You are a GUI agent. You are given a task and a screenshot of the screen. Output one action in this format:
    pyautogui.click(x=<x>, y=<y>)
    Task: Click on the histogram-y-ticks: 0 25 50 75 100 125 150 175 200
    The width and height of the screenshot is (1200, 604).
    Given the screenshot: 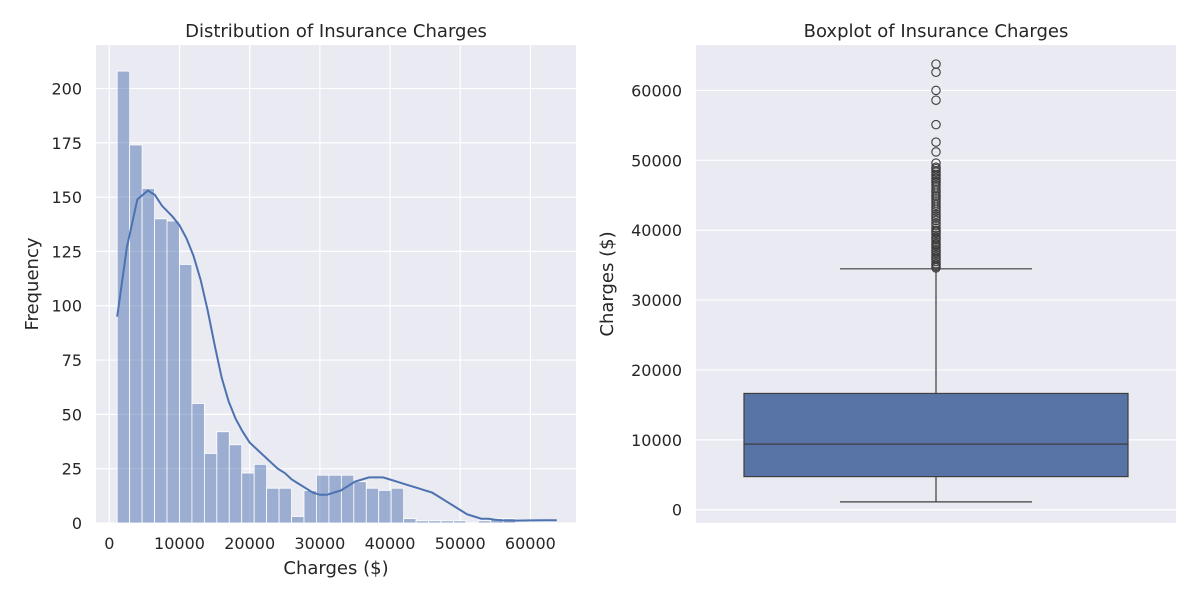 What is the action you would take?
    pyautogui.click(x=66, y=306)
    